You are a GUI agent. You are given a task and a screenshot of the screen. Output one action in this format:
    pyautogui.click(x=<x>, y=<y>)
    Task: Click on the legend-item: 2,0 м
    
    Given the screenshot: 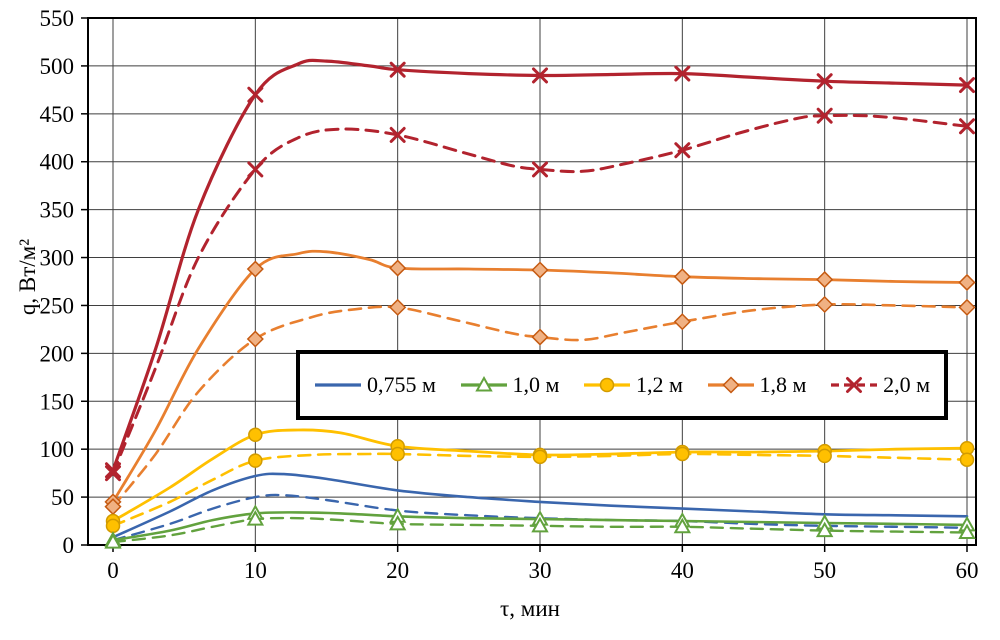 What is the action you would take?
    pyautogui.click(x=880, y=385)
    